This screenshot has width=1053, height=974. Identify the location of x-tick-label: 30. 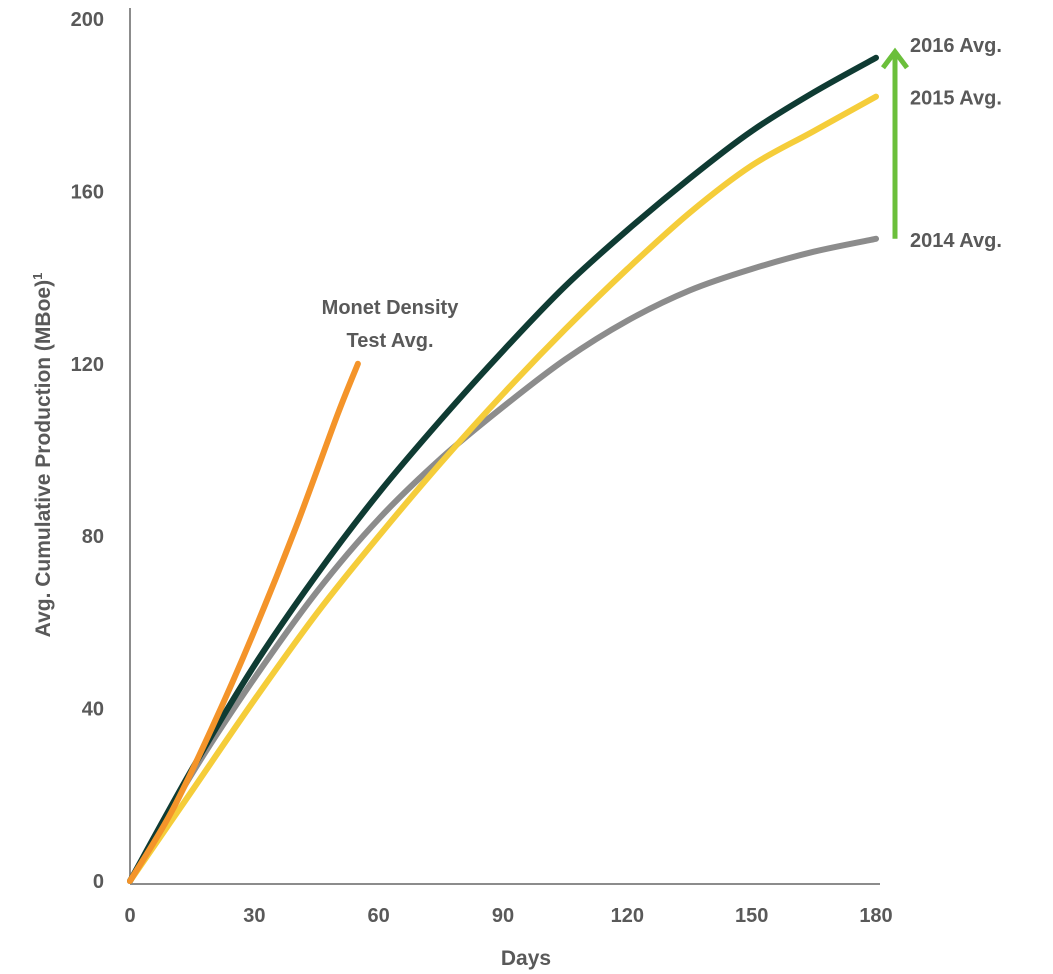
(254, 916).